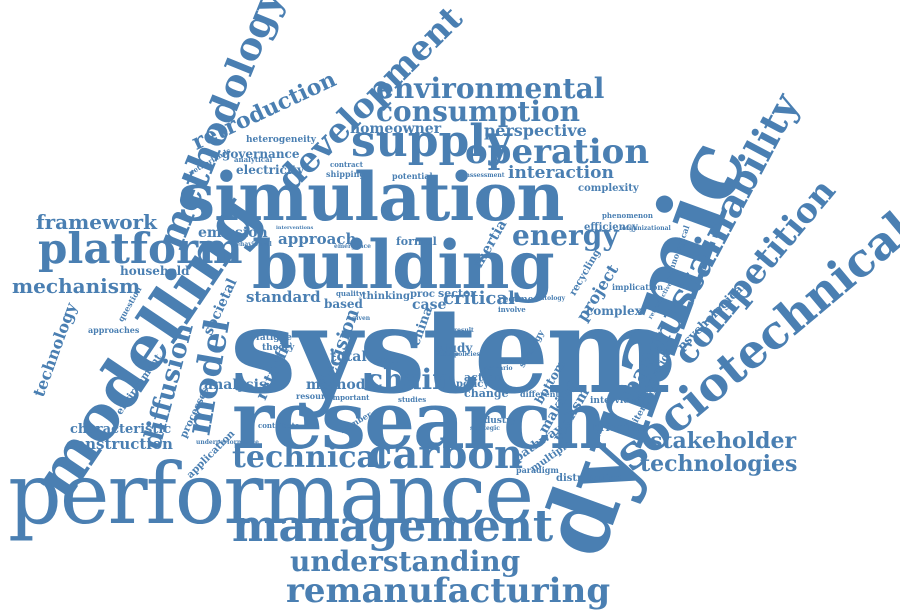 The width and height of the screenshot is (900, 612). I want to click on word-assessment: assessment, so click(485, 175).